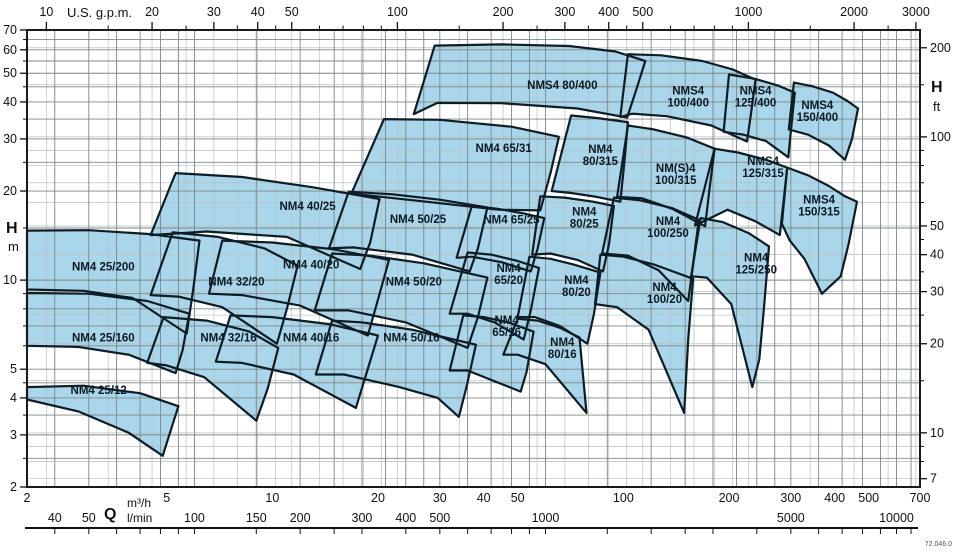  Describe the element at coordinates (13, 246) in the screenshot. I see `left-axis-unit-m: m` at that location.